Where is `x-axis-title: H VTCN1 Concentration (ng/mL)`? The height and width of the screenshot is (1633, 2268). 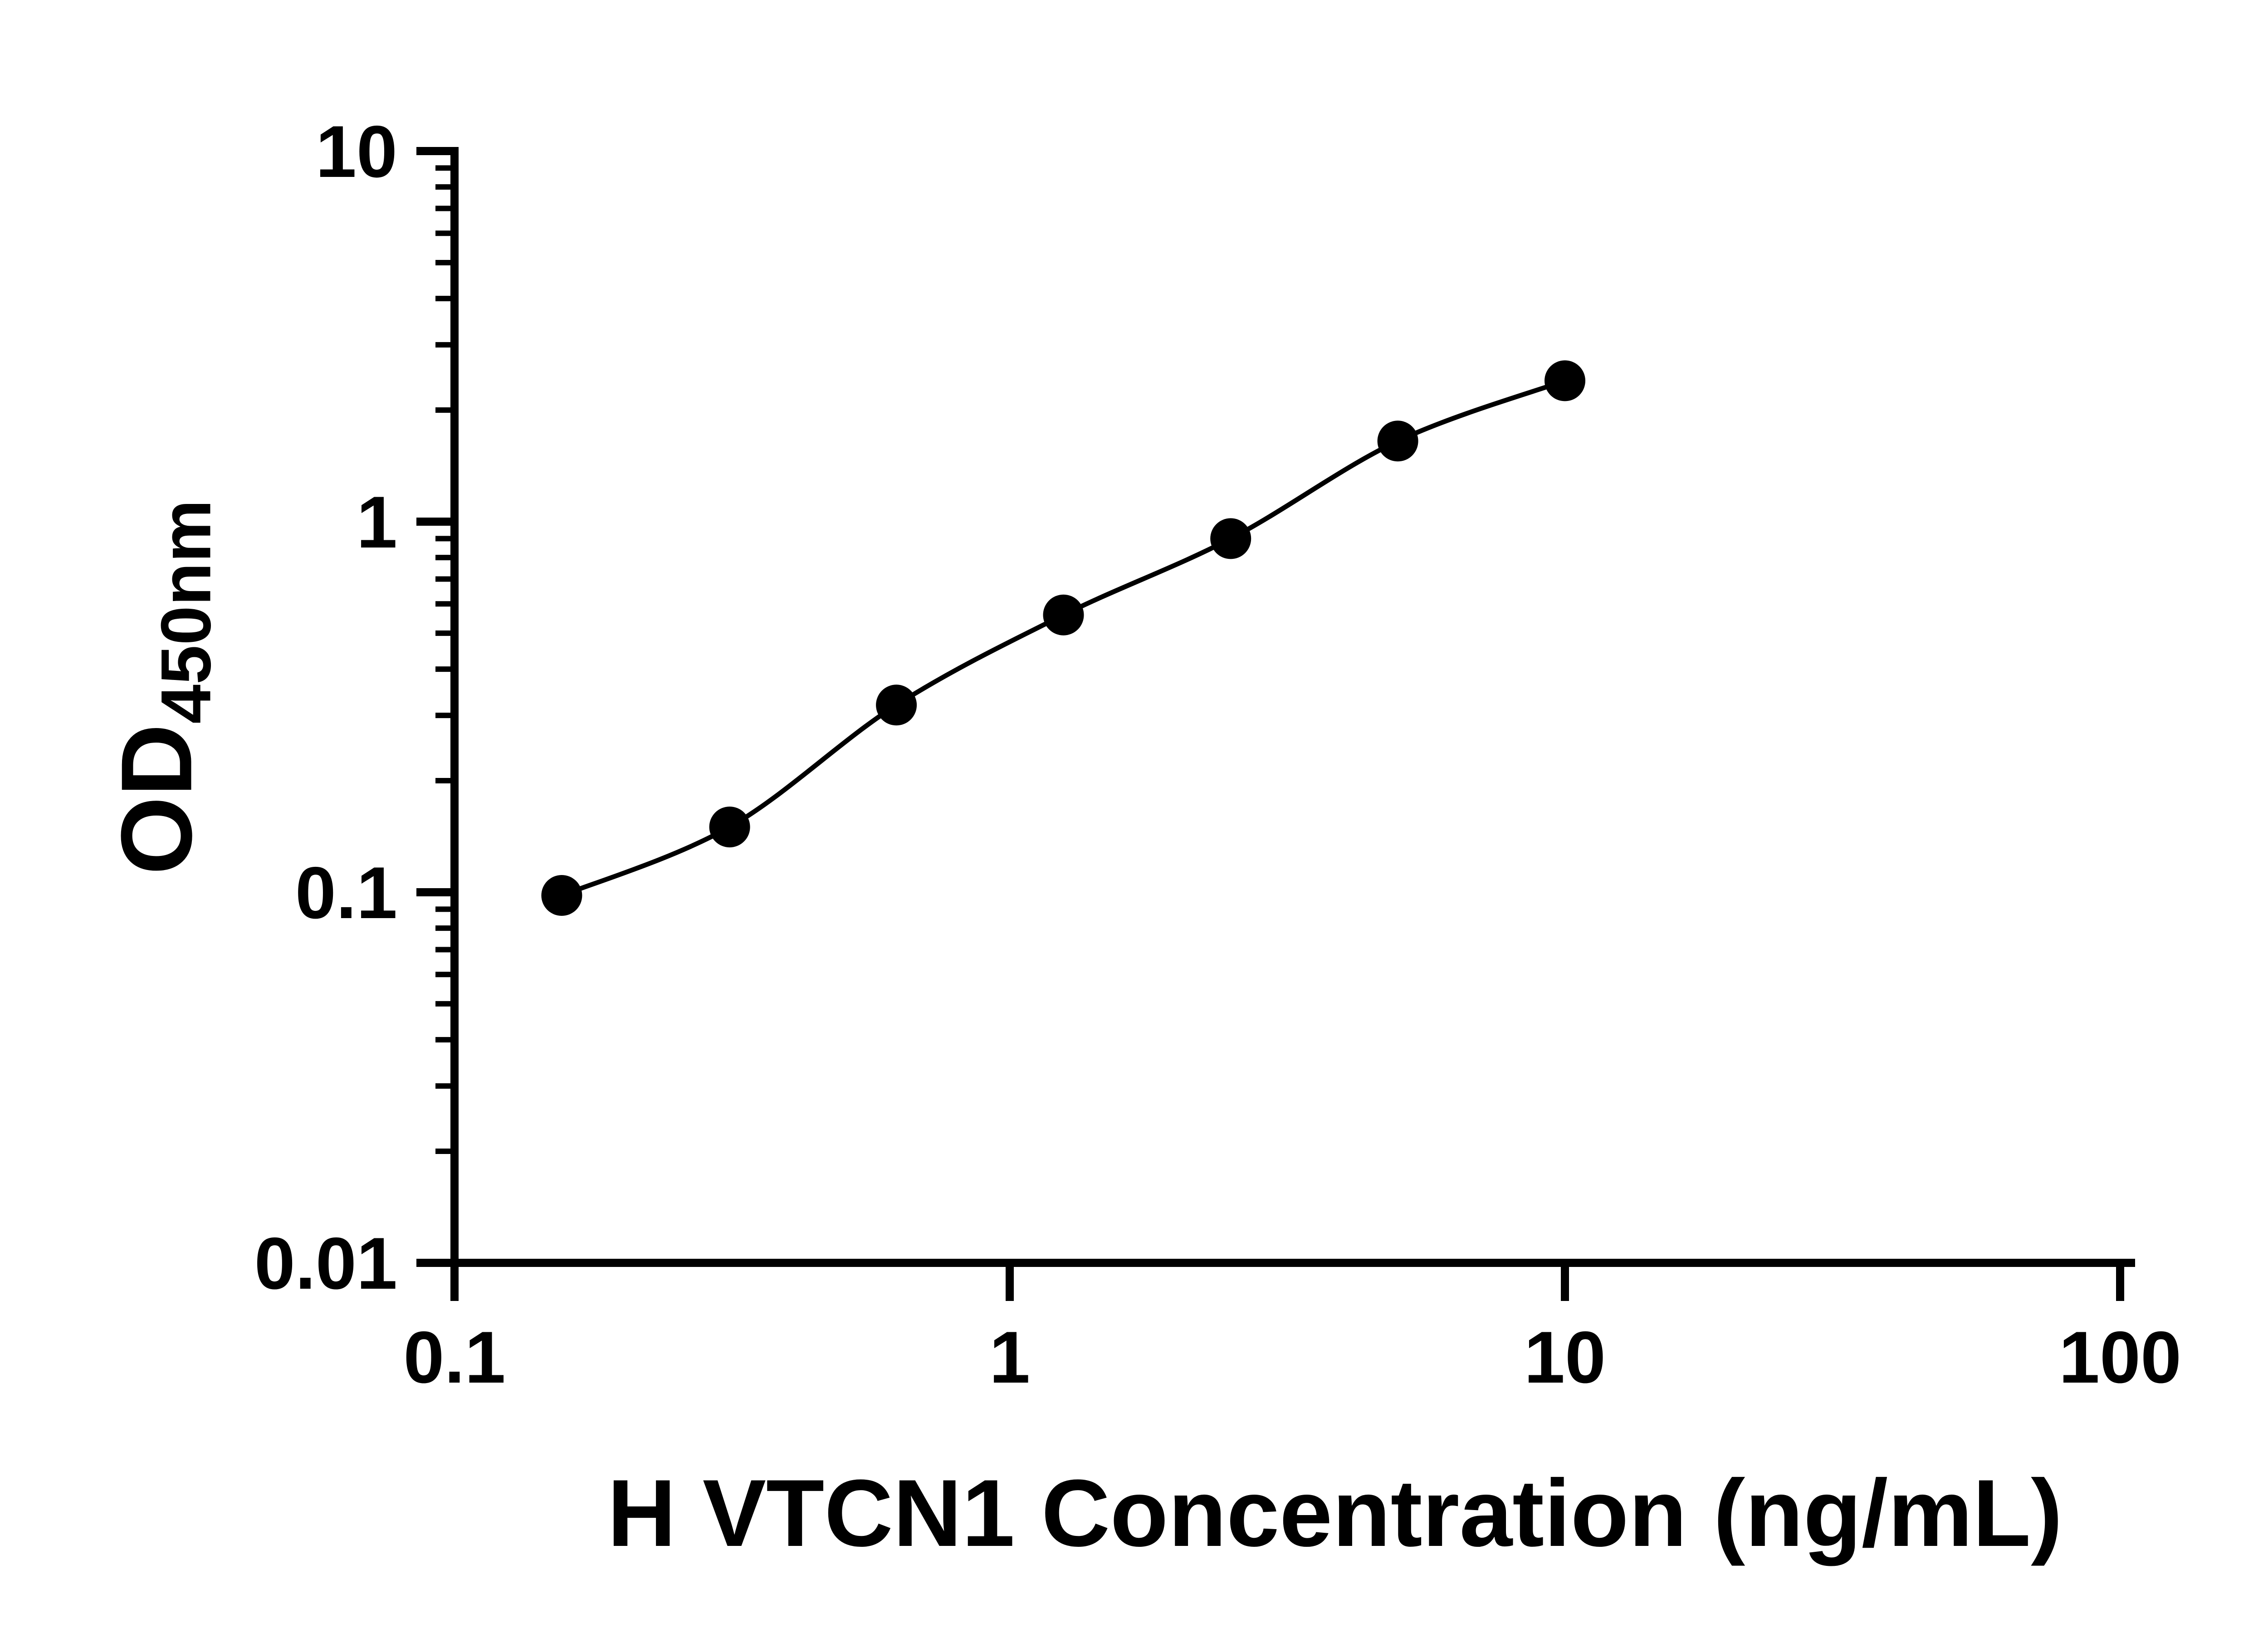 x-axis-title: H VTCN1 Concentration (ng/mL) is located at coordinates (1335, 1513).